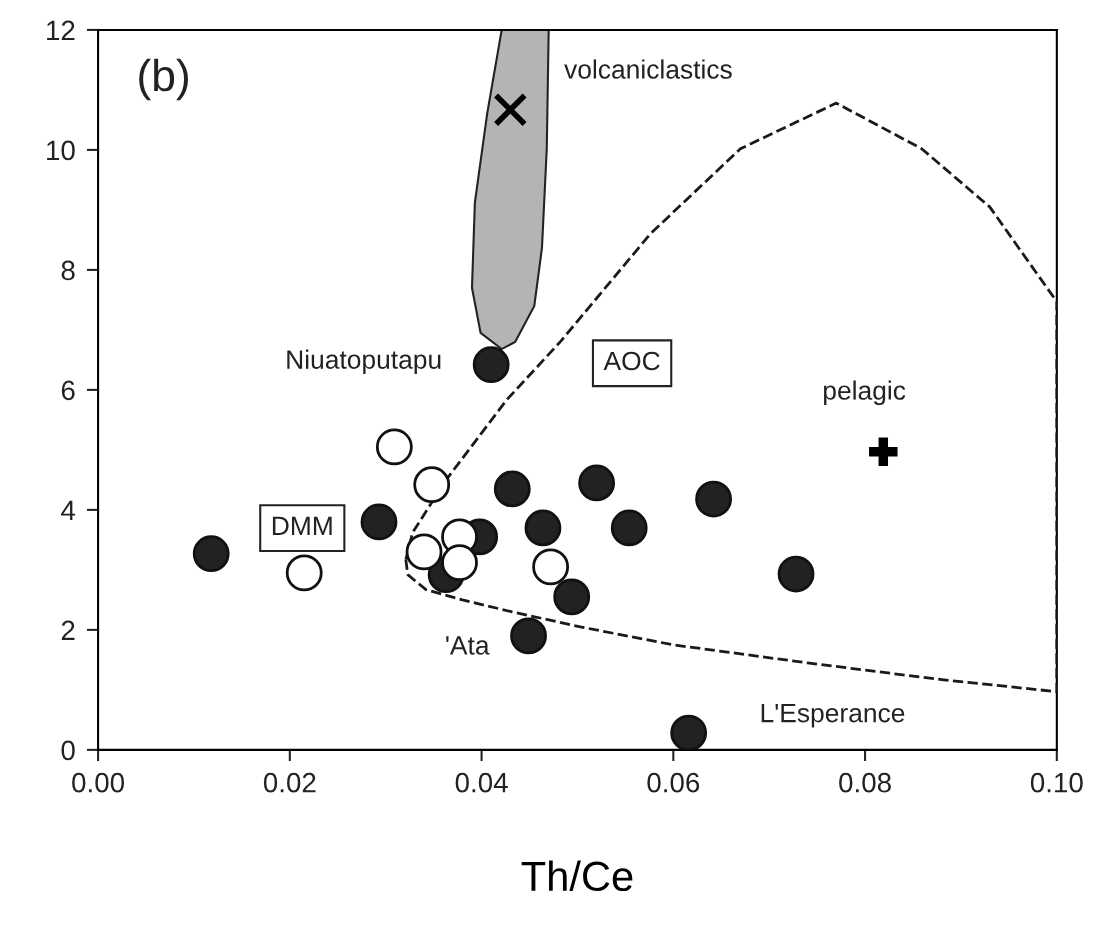 The image size is (1102, 935). Describe the element at coordinates (98, 782) in the screenshot. I see `x-tick-label: 0.00` at that location.